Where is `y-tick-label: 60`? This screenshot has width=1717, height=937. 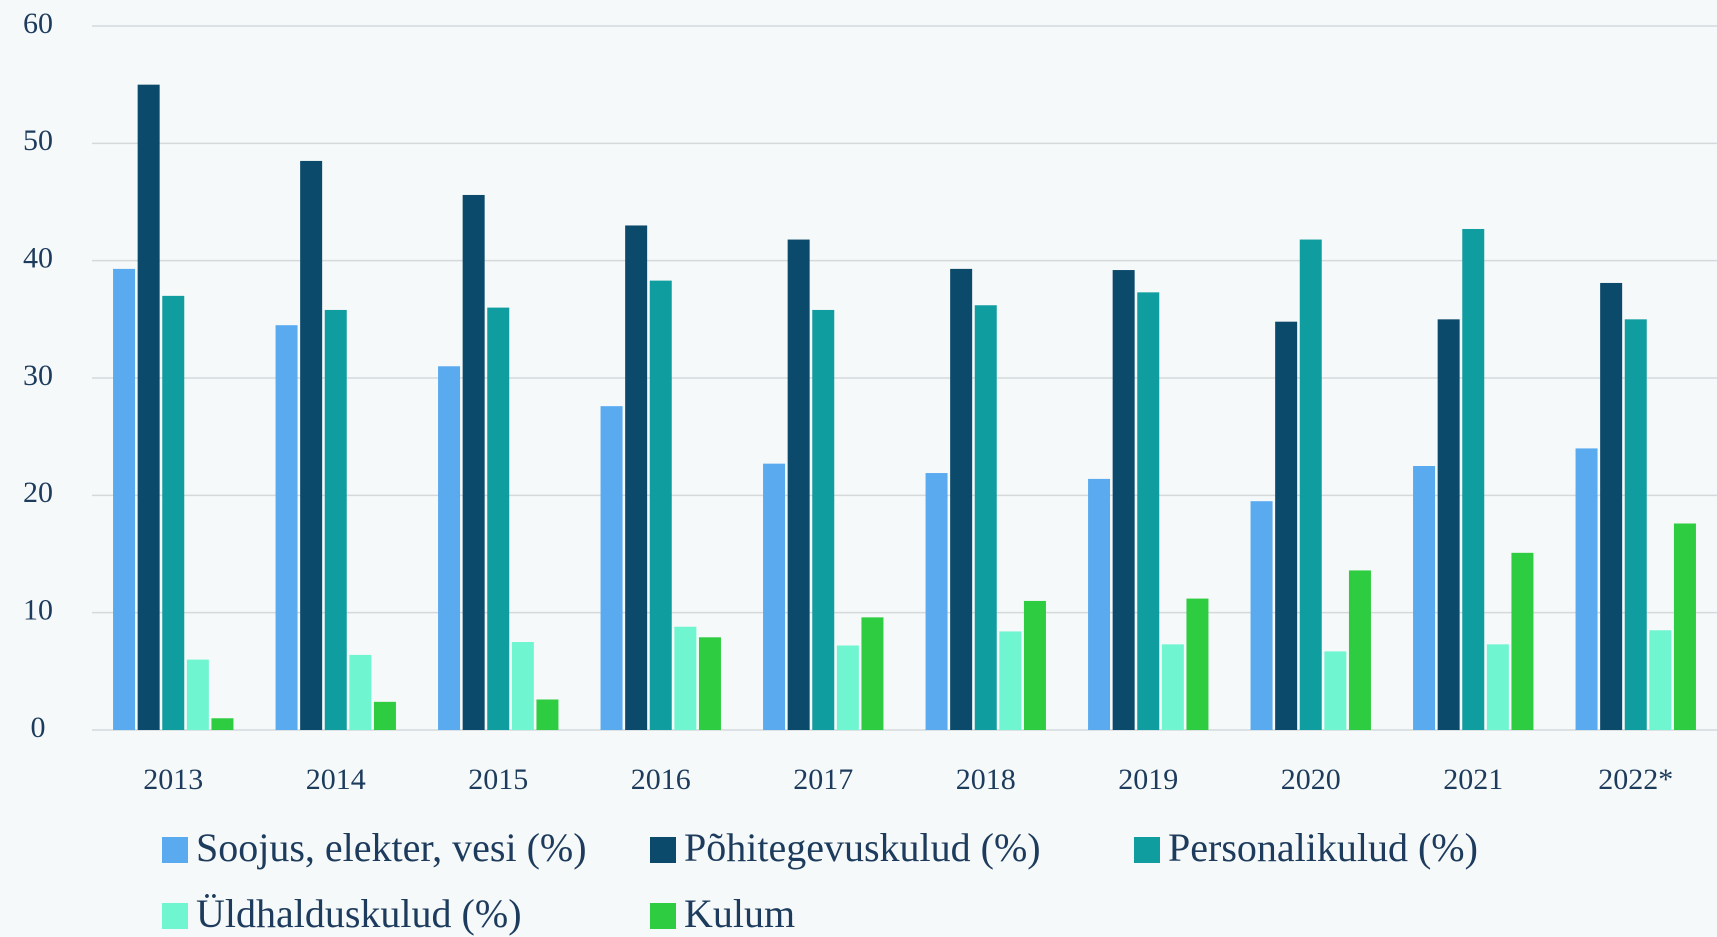 y-tick-label: 60 is located at coordinates (38, 23).